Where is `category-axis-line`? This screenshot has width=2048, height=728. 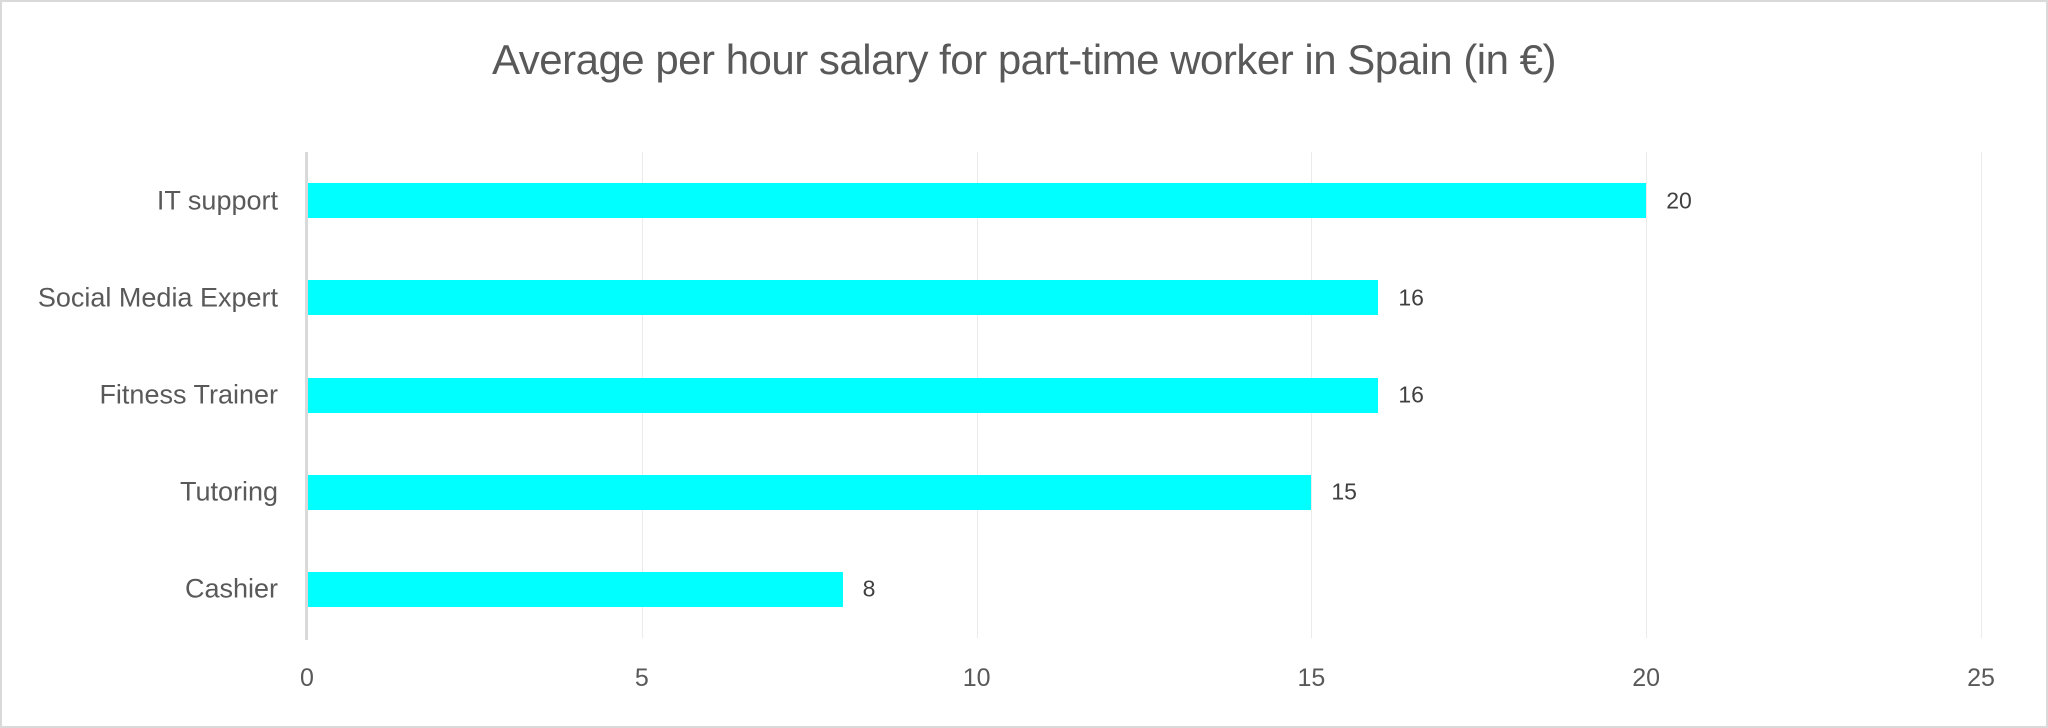
category-axis-line is located at coordinates (306, 396).